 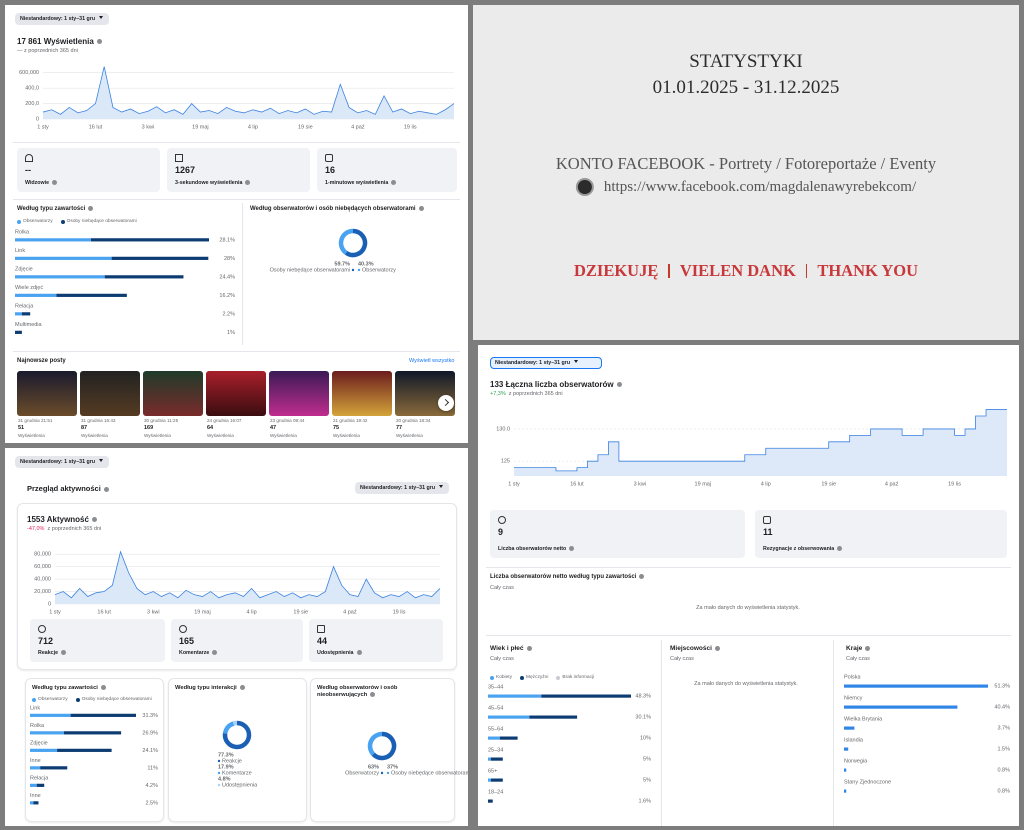 What do you see at coordinates (399, 612) in the screenshot?
I see `x-tick-label: 19 lis` at bounding box center [399, 612].